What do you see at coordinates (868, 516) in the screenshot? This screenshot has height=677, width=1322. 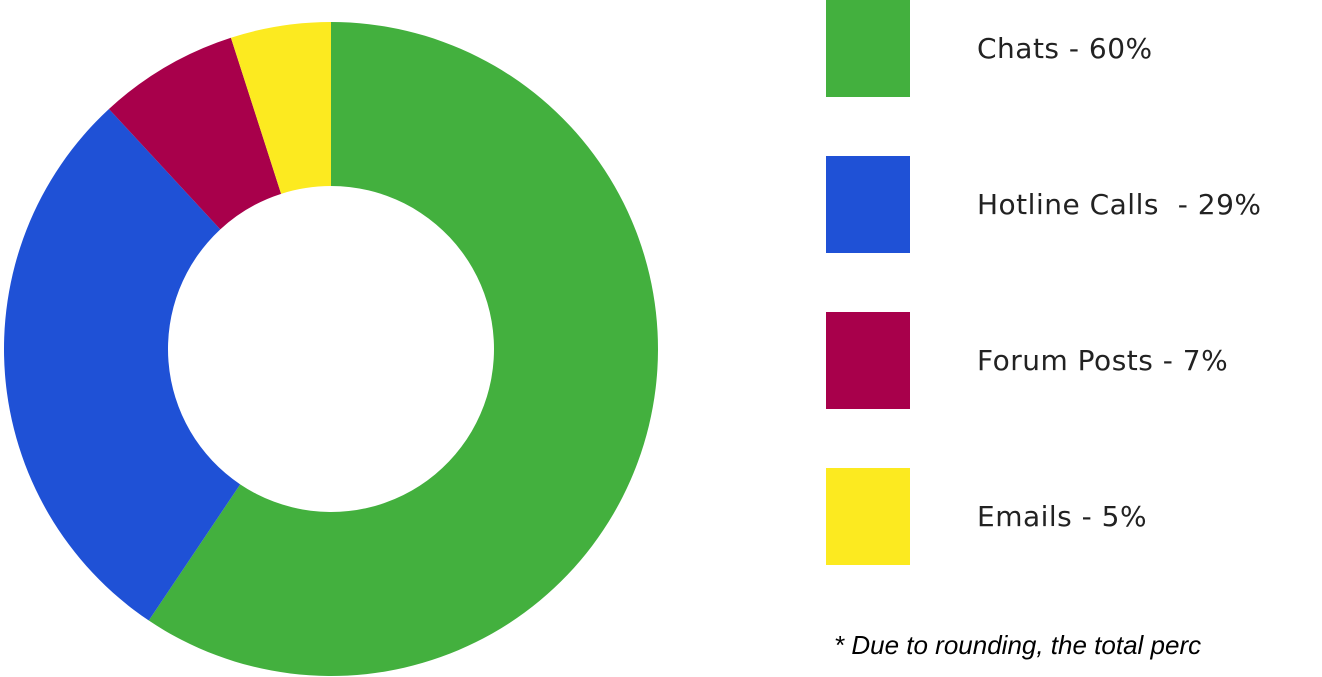 I see `legend-swatch-emails` at bounding box center [868, 516].